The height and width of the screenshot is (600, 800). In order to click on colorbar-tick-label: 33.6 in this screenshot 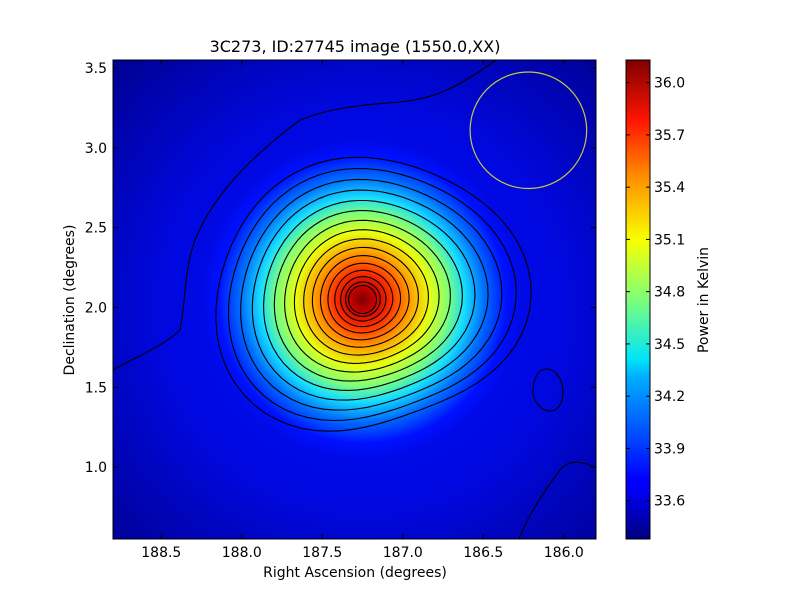, I will do `click(669, 502)`.